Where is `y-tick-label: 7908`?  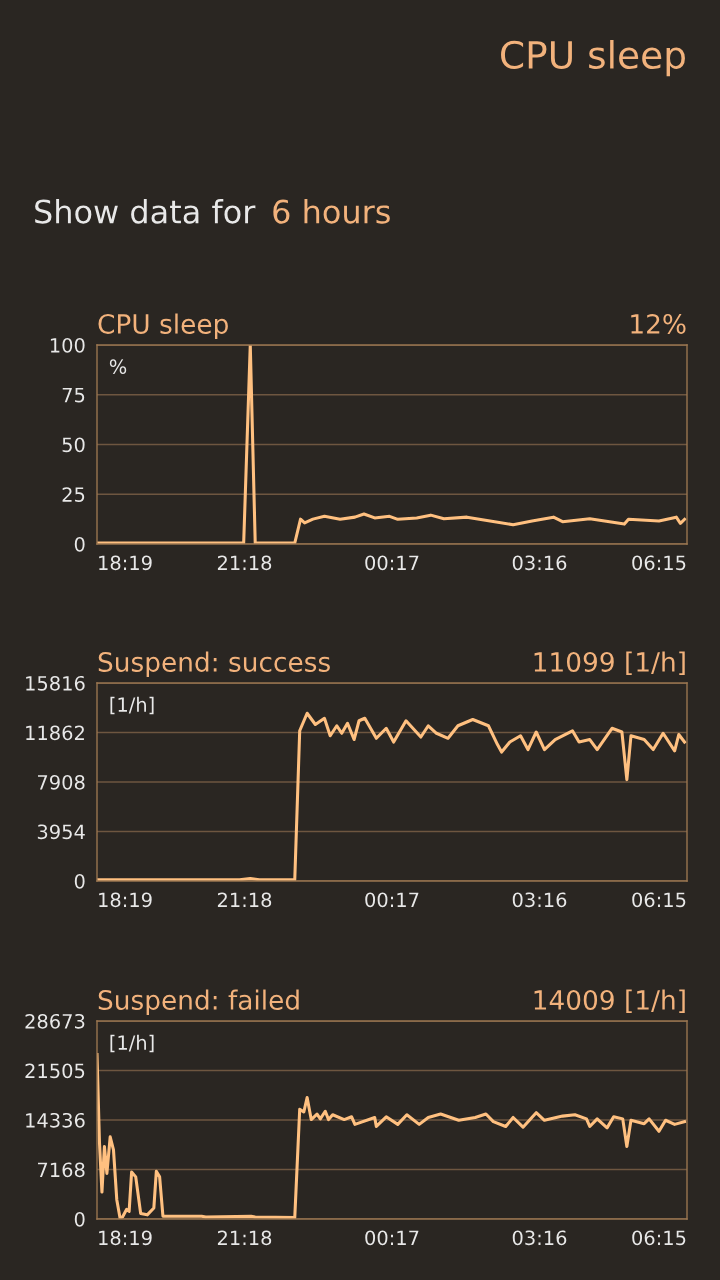 y-tick-label: 7908 is located at coordinates (61, 782).